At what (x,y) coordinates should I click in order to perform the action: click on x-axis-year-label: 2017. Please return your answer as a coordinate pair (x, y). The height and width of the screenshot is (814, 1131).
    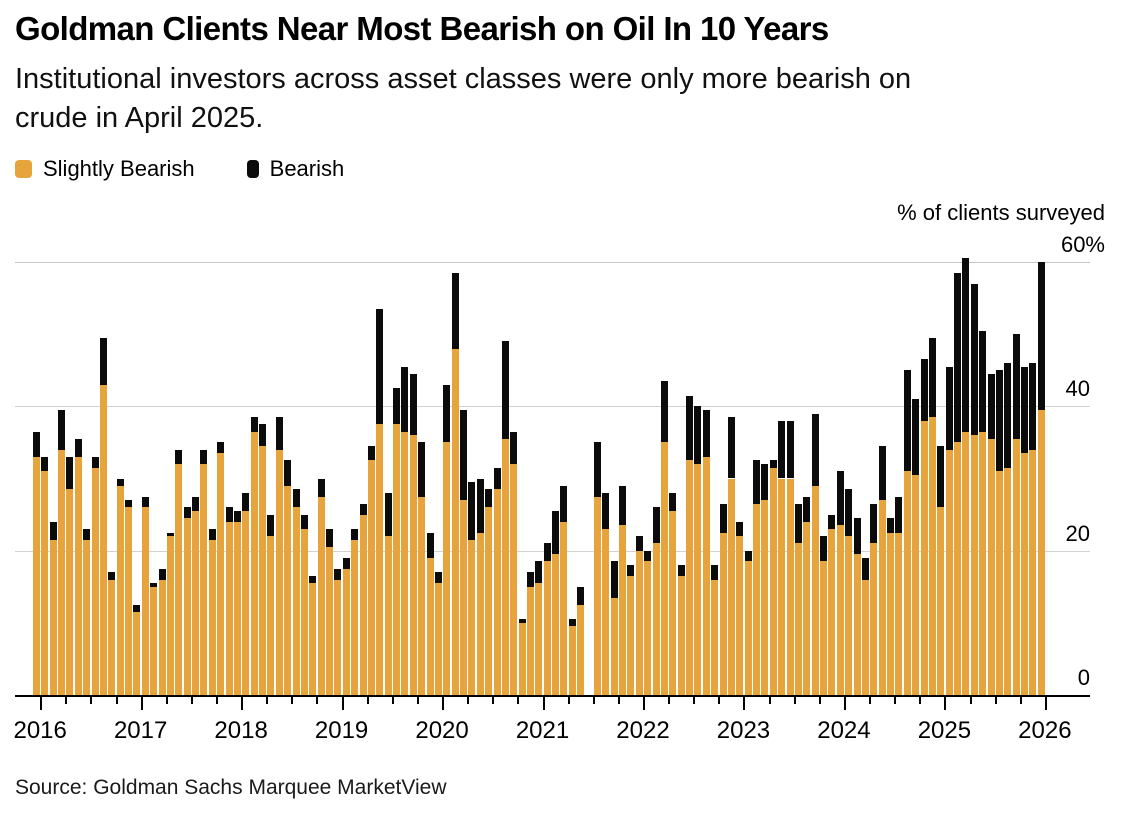
    Looking at the image, I should click on (140, 730).